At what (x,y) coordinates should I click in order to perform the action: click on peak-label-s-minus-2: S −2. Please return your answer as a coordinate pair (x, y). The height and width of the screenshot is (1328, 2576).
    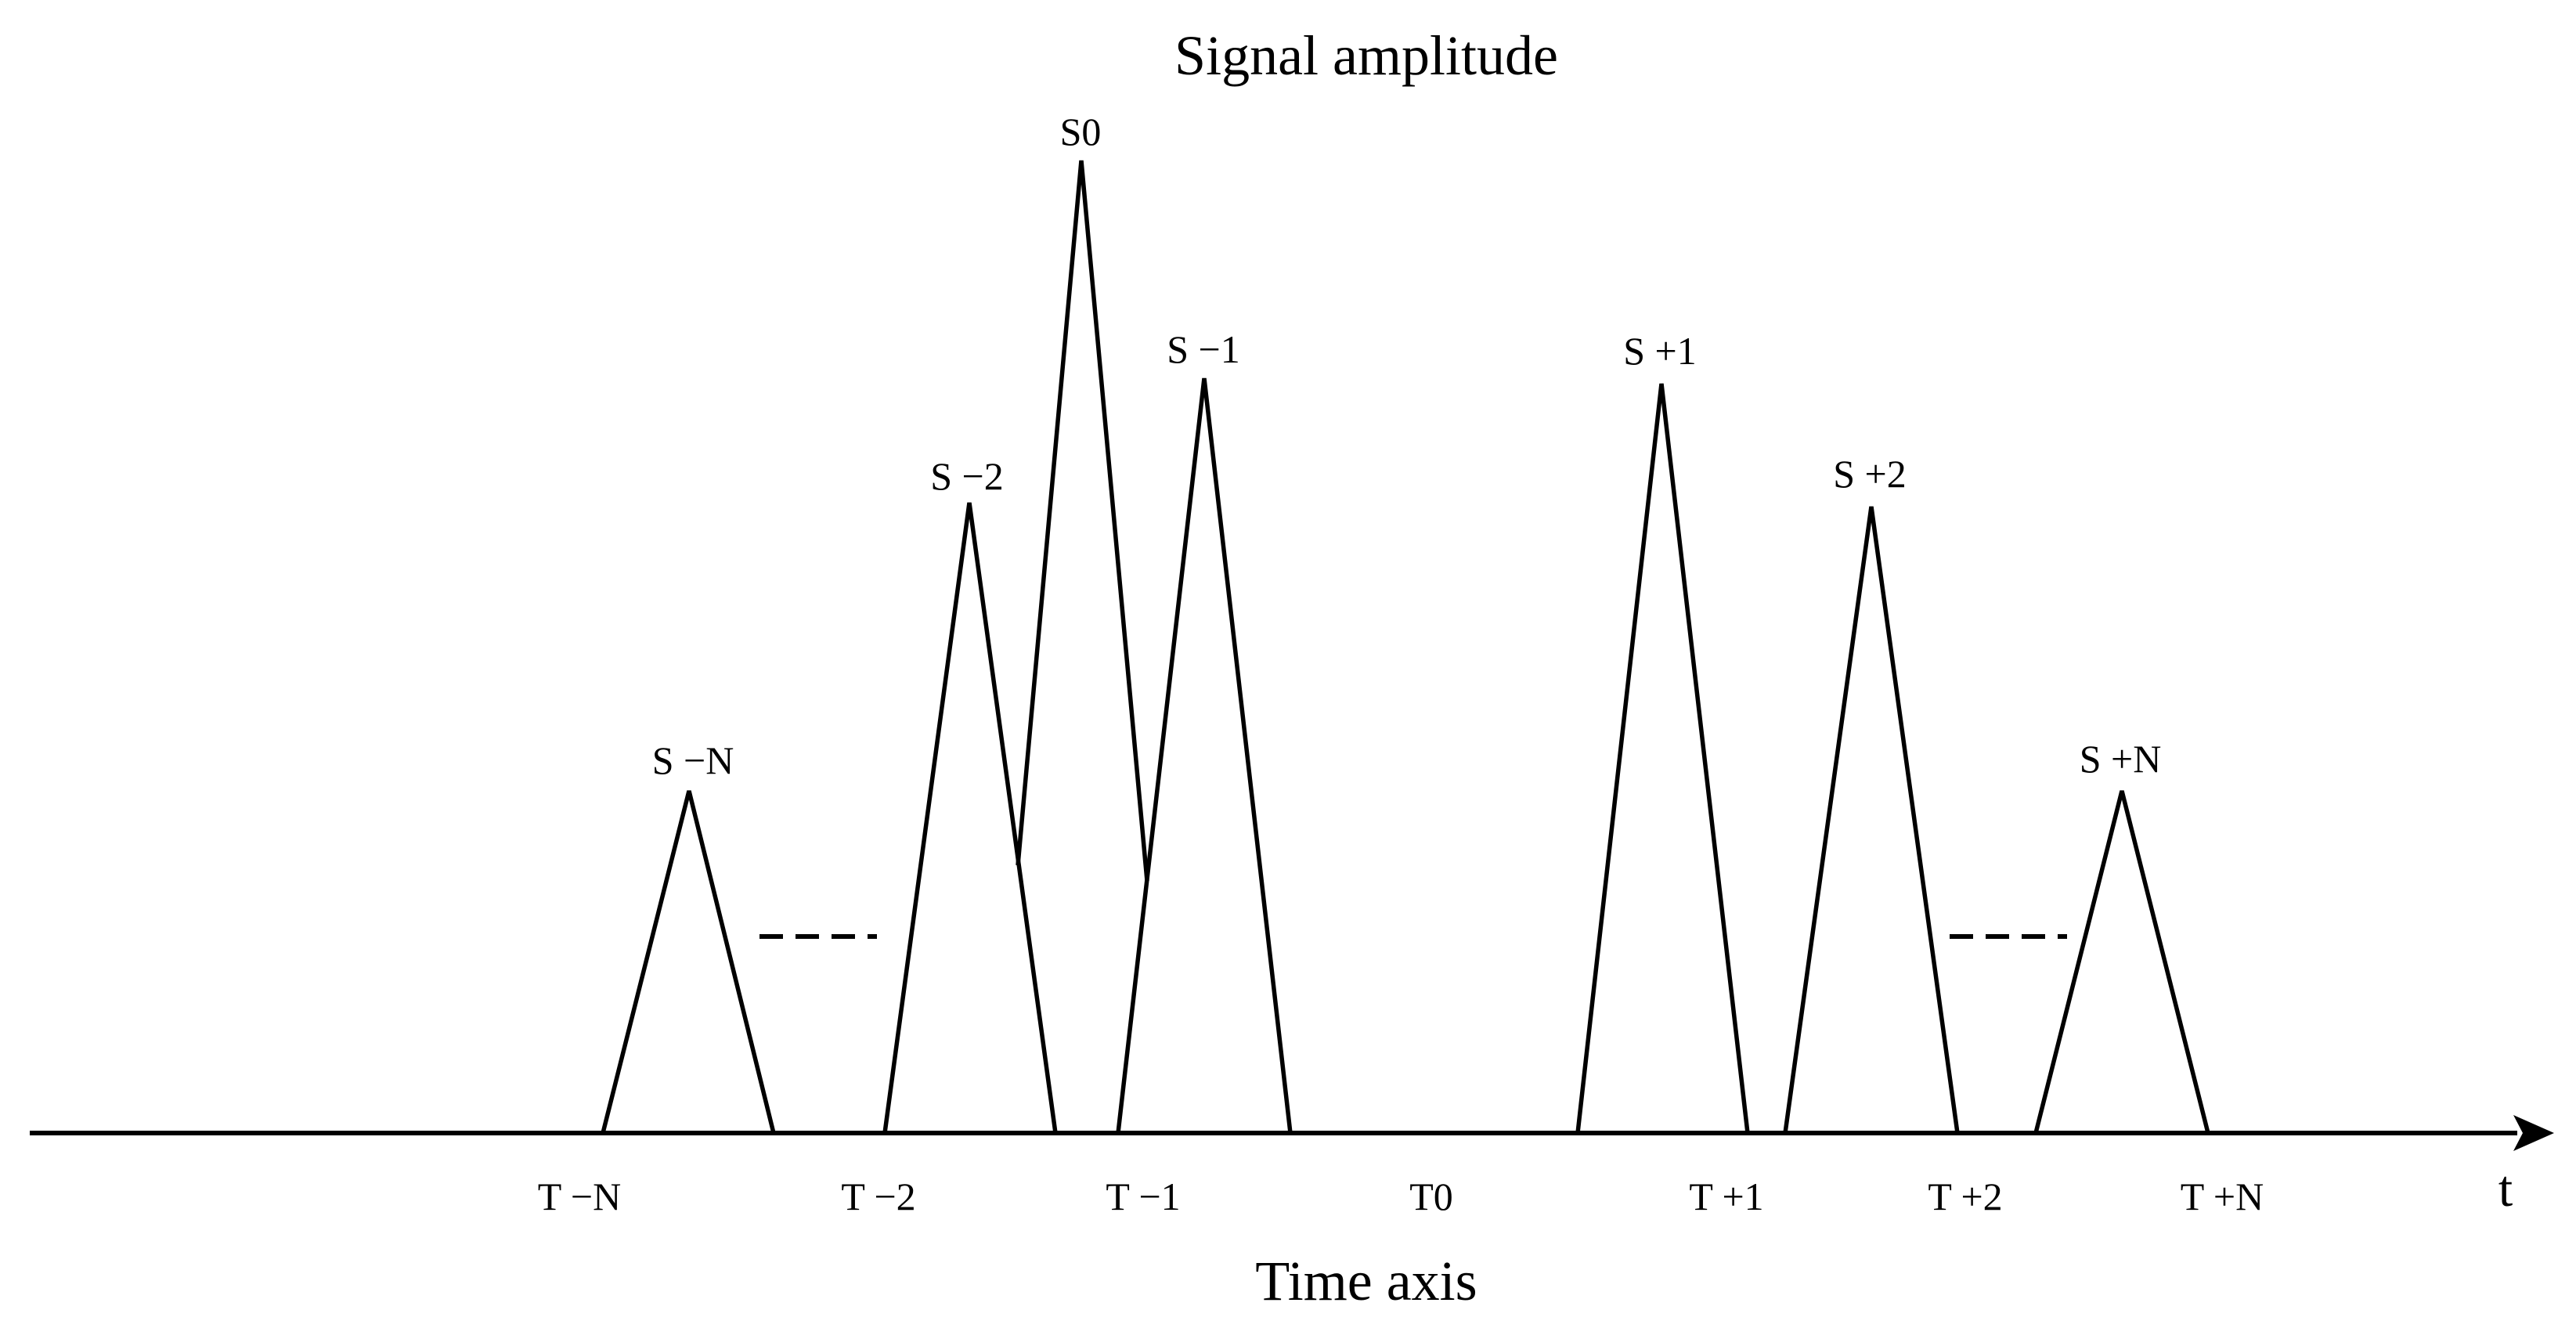
    Looking at the image, I should click on (967, 476).